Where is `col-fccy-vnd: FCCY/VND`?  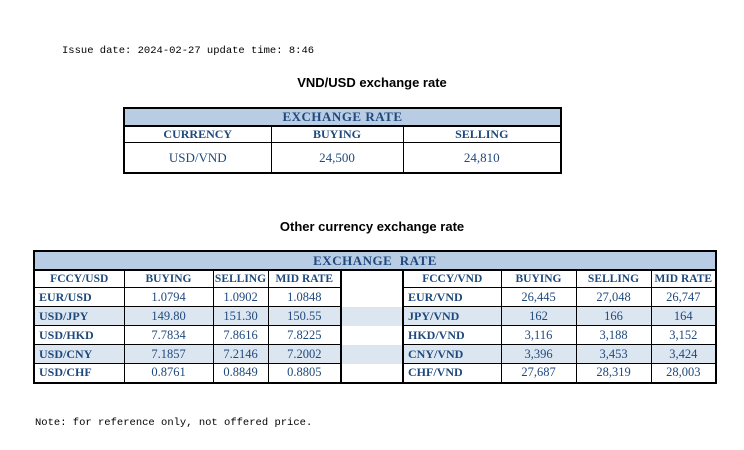
col-fccy-vnd: FCCY/VND is located at coordinates (452, 278).